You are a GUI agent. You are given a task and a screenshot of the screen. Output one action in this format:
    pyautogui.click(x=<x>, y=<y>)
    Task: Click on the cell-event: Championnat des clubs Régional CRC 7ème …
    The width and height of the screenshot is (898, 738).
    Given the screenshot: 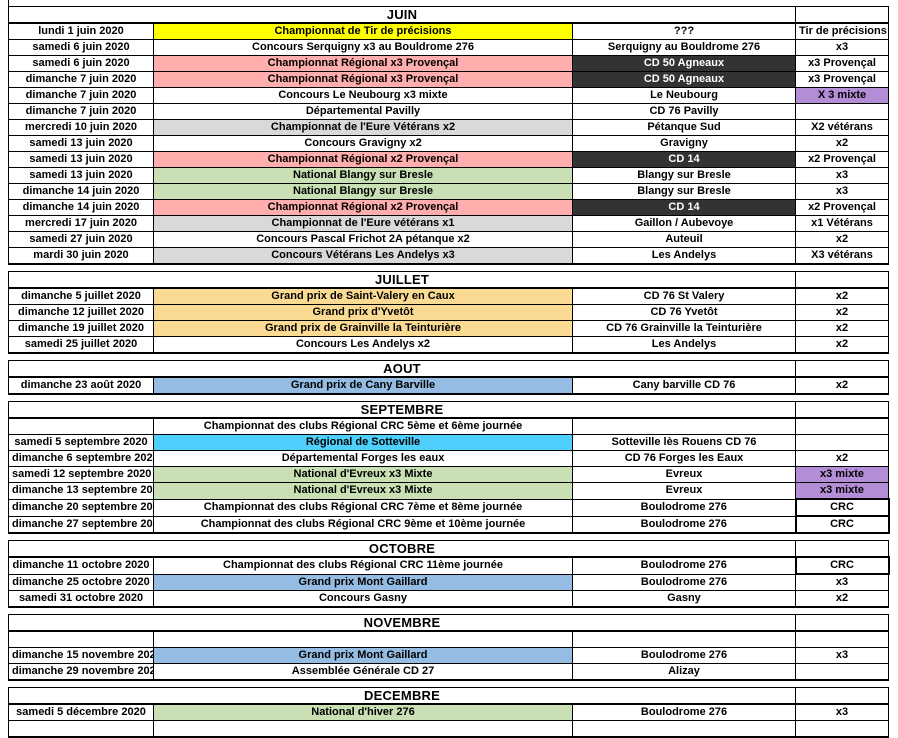 What is the action you would take?
    pyautogui.click(x=363, y=507)
    